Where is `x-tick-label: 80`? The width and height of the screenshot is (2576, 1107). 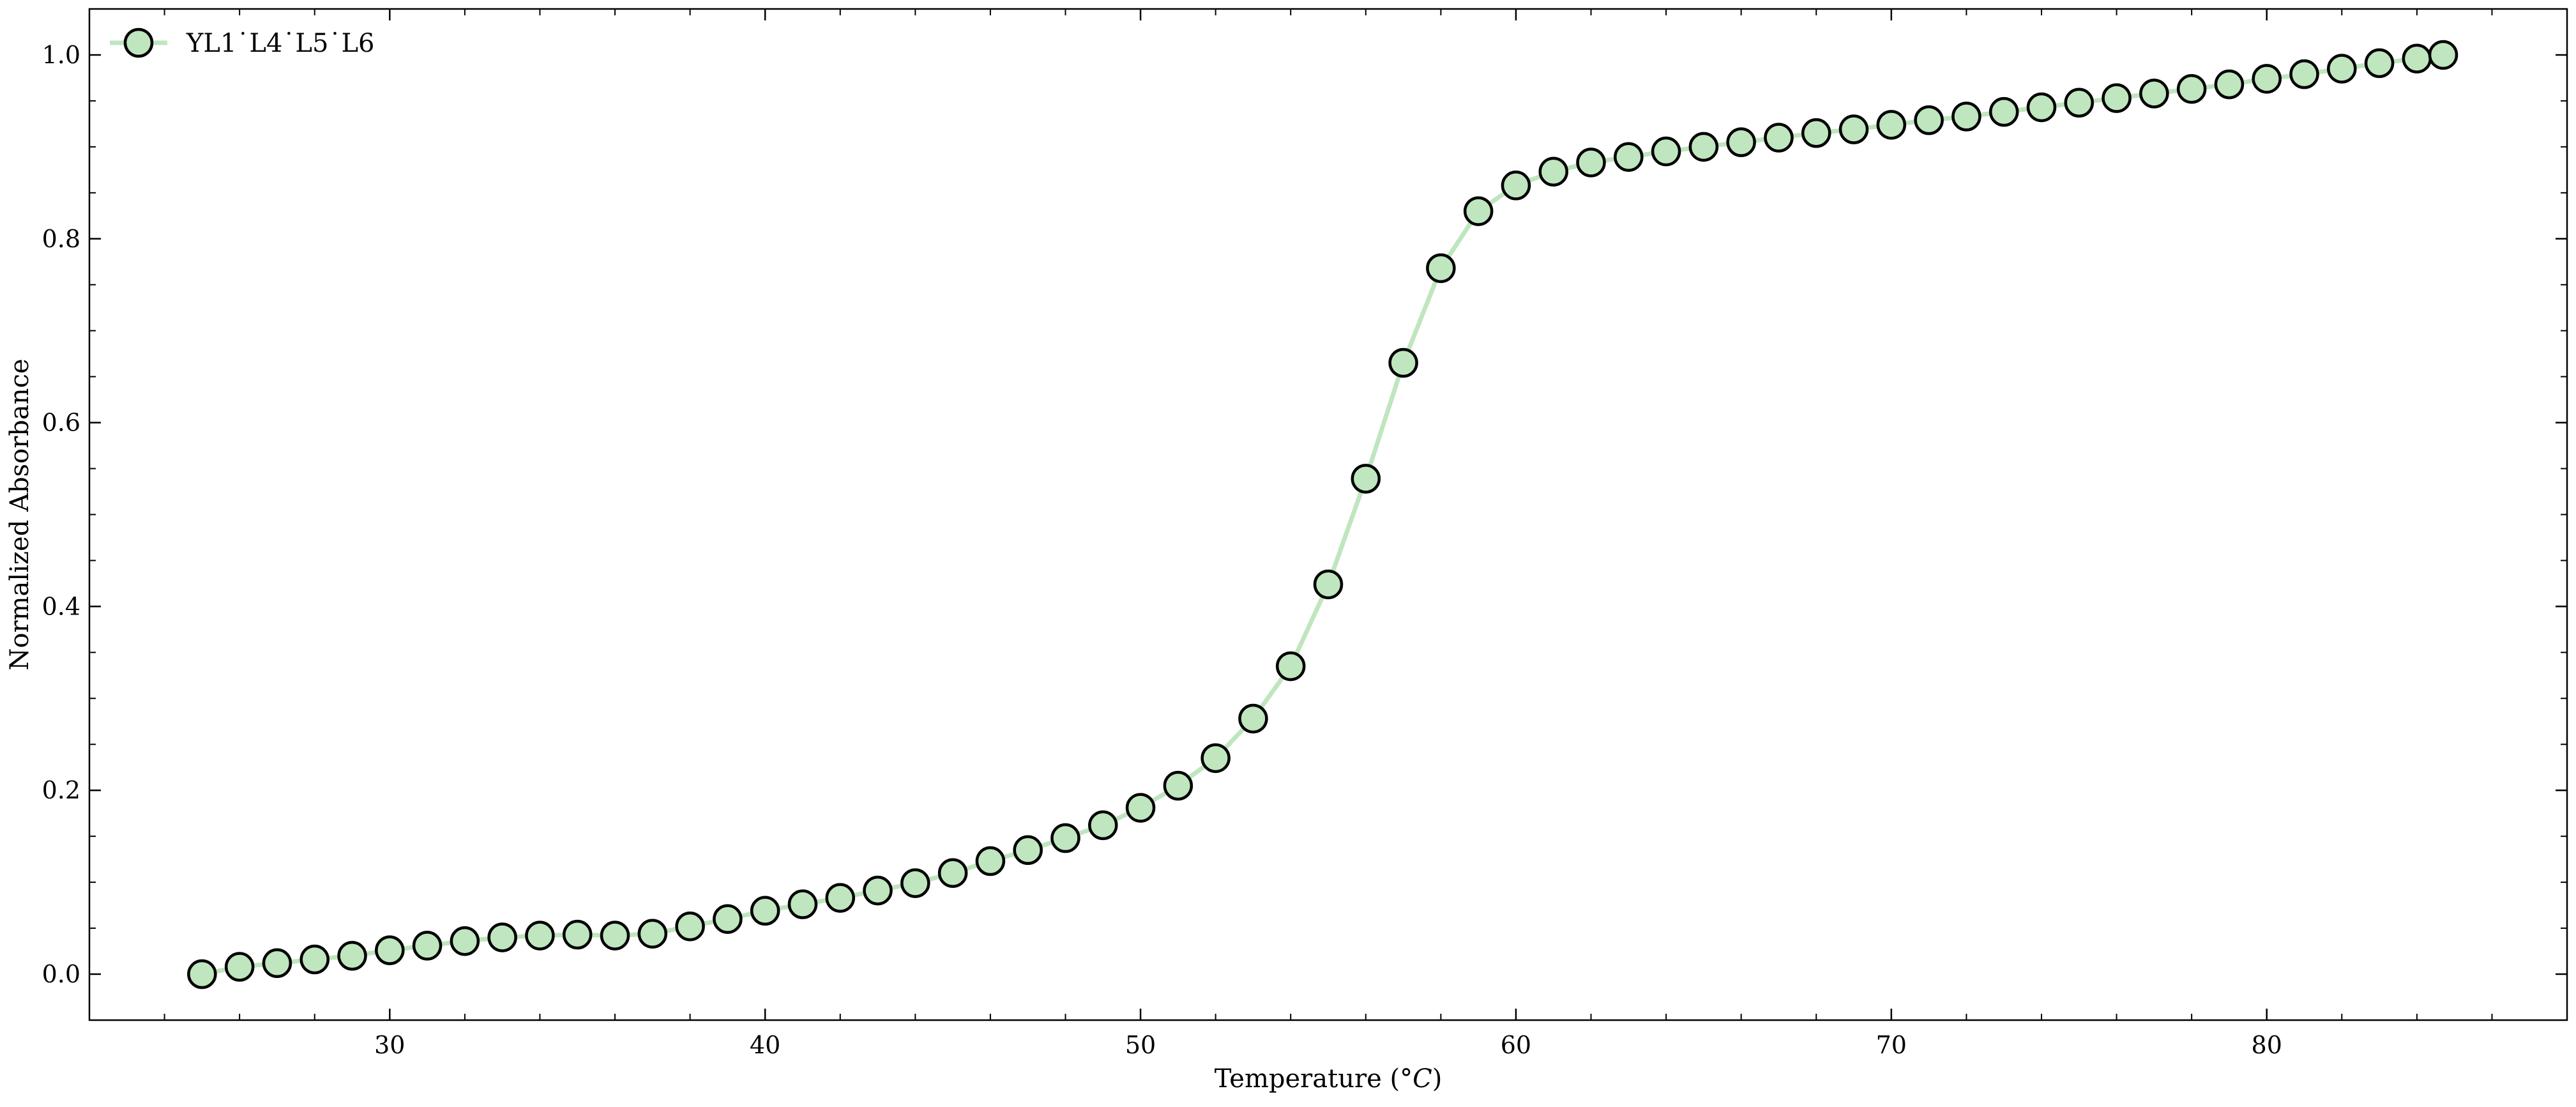
x-tick-label: 80 is located at coordinates (2267, 1045).